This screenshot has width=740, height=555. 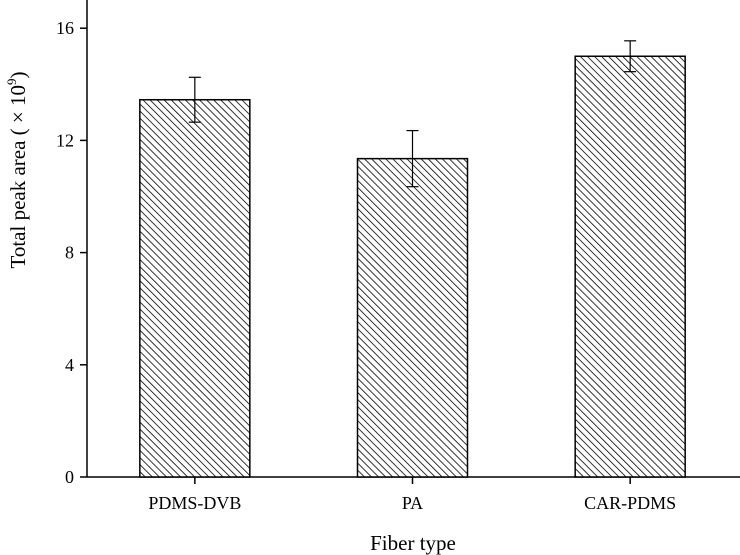 What do you see at coordinates (413, 543) in the screenshot?
I see `x-axis-title: Fiber type` at bounding box center [413, 543].